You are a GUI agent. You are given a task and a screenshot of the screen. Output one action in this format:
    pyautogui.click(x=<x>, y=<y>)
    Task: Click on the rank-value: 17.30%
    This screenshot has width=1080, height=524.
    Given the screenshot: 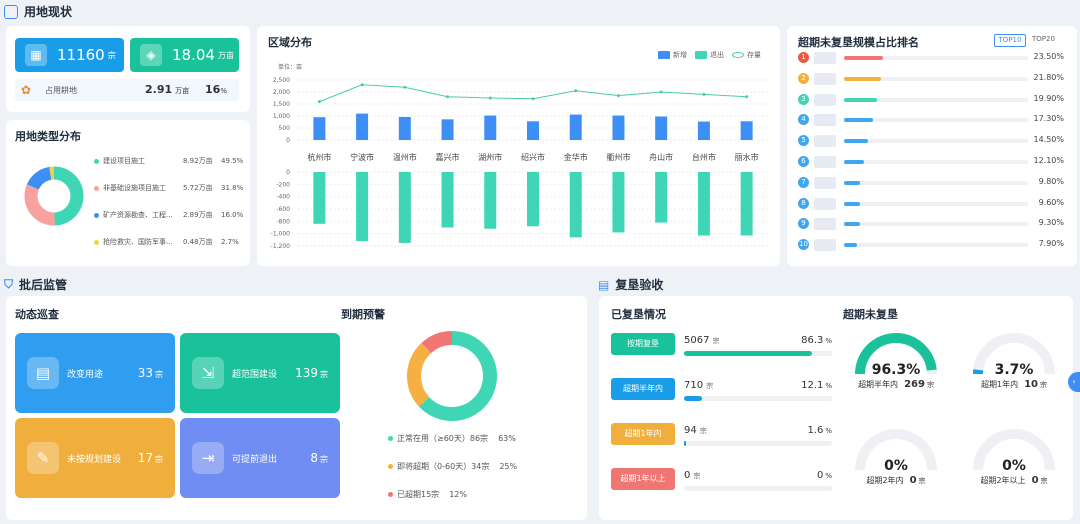 What is the action you would take?
    pyautogui.click(x=1048, y=119)
    